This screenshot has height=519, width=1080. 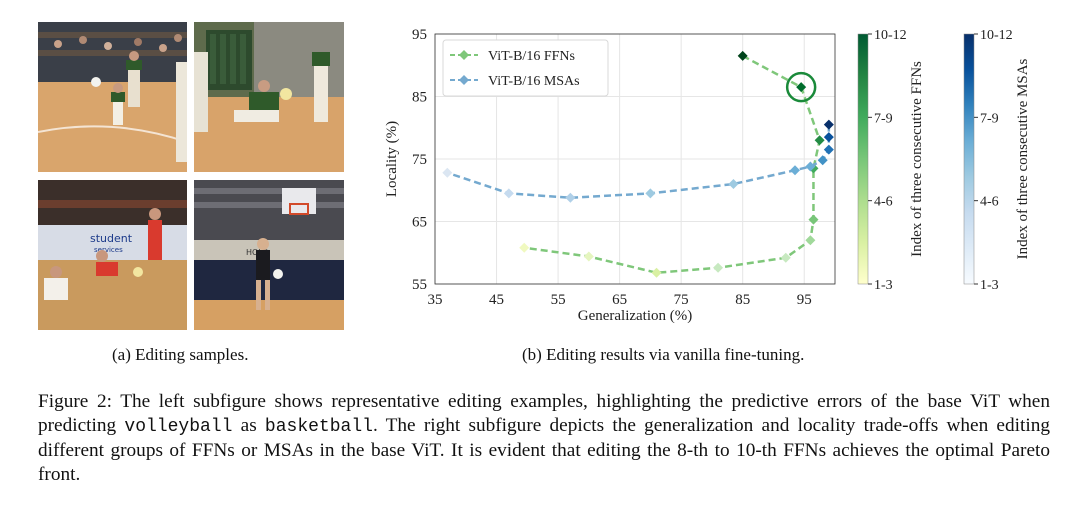 I want to click on caption-text-2: as, so click(x=248, y=425).